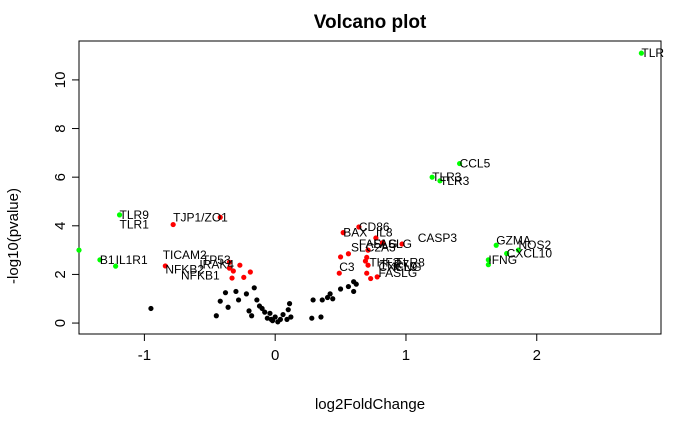 The image size is (700, 432). Describe the element at coordinates (165, 266) in the screenshot. I see `data-point-irak4` at that location.